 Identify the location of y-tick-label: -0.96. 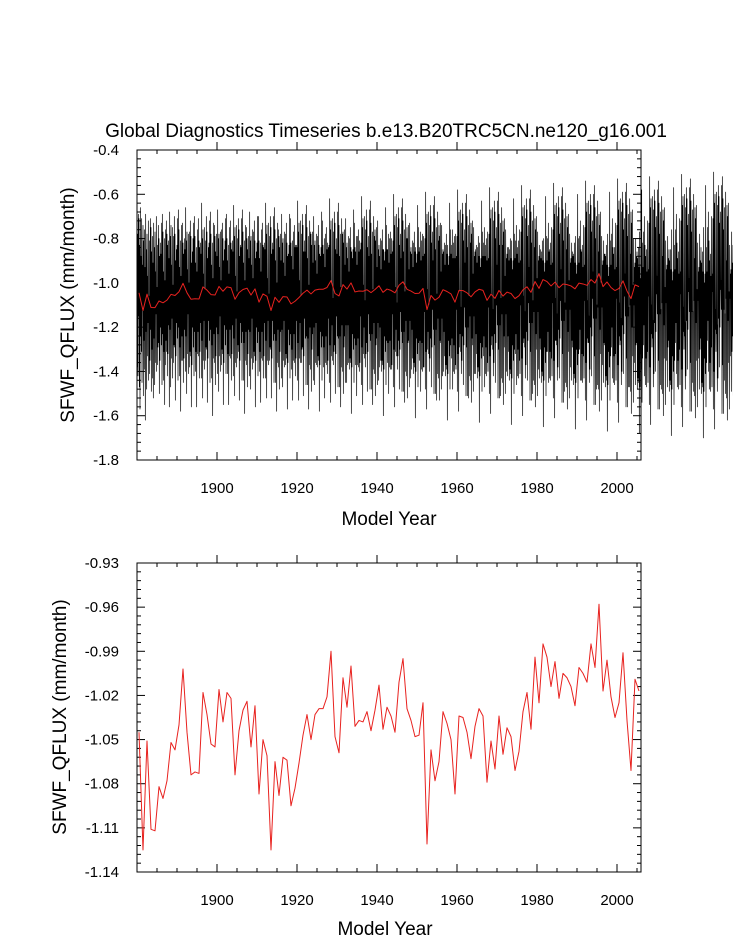
(102, 607).